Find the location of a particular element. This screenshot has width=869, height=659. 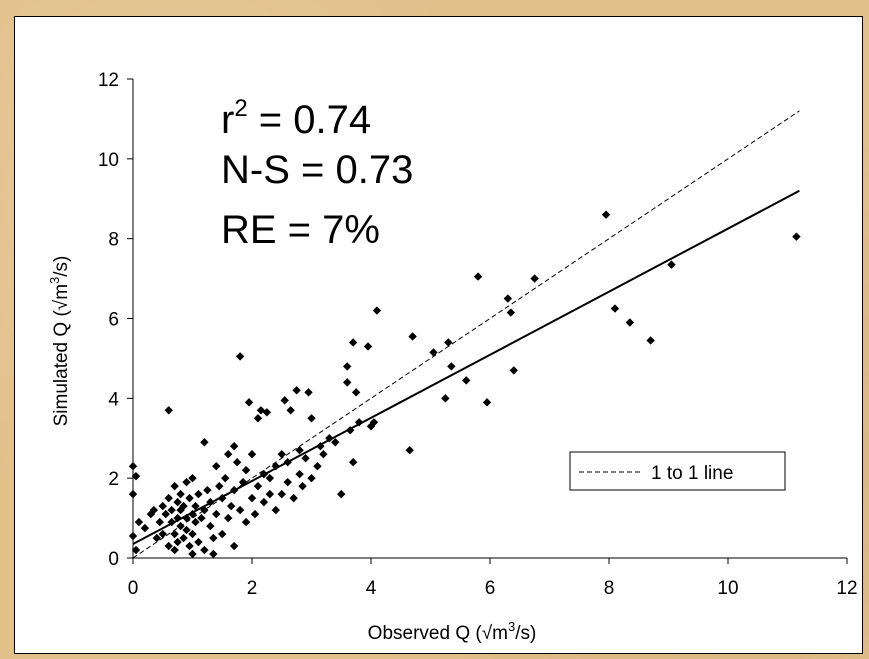

y-axis-label: Simulated Q (√m3/s) is located at coordinates (59, 341).